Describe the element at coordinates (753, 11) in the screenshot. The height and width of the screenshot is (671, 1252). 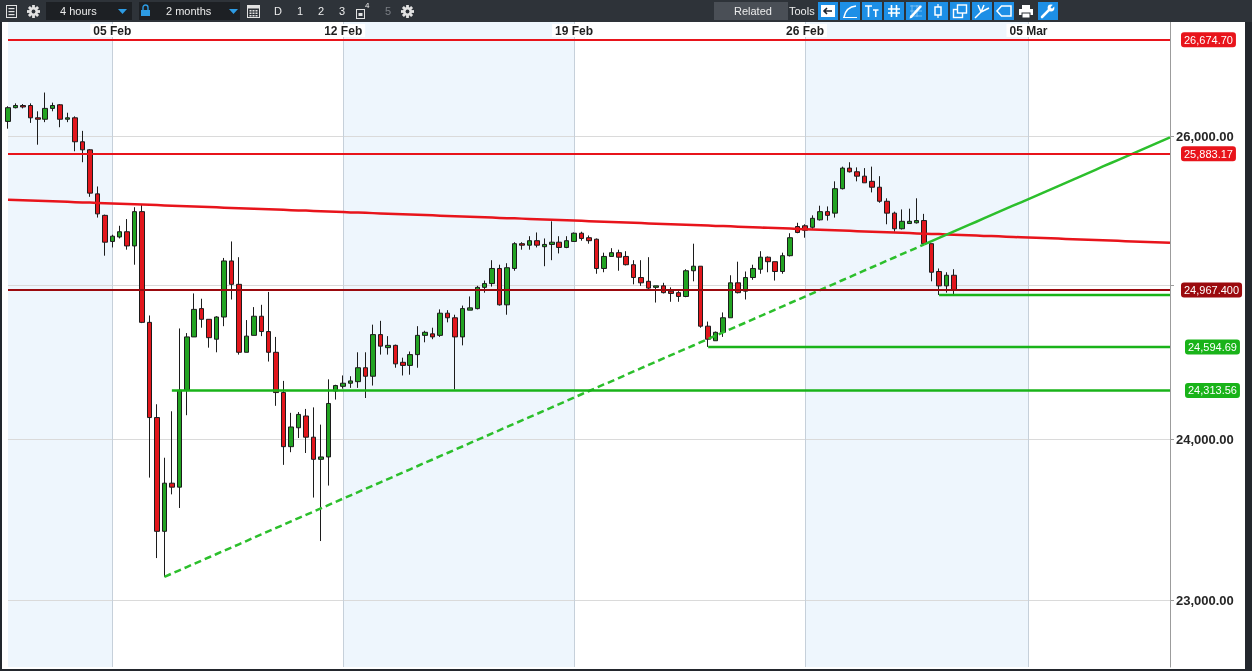
I see `text: Related` at that location.